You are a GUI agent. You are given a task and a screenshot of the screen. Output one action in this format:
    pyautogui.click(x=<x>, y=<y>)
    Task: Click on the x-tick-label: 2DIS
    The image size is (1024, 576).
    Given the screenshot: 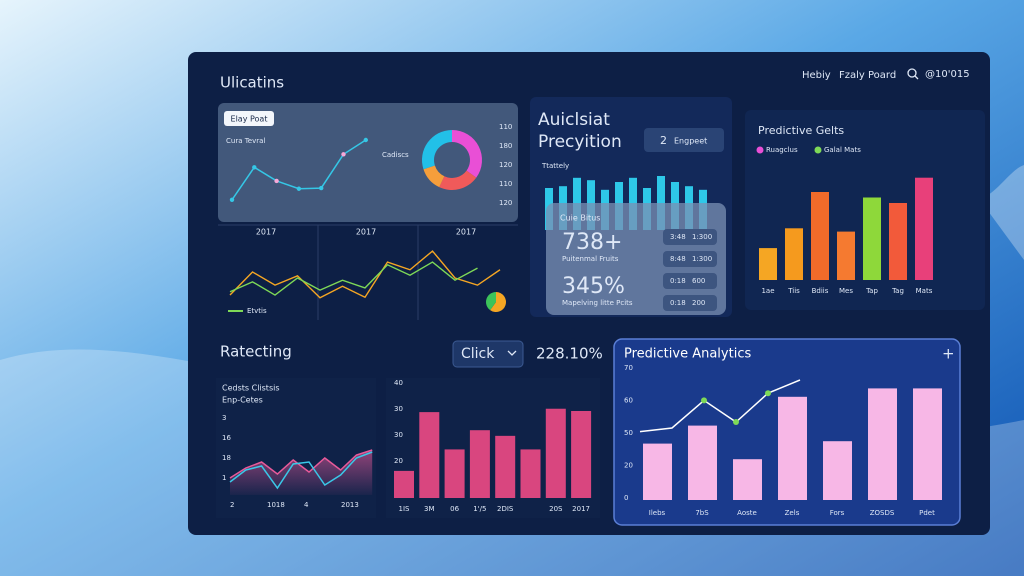 What is the action you would take?
    pyautogui.click(x=505, y=509)
    